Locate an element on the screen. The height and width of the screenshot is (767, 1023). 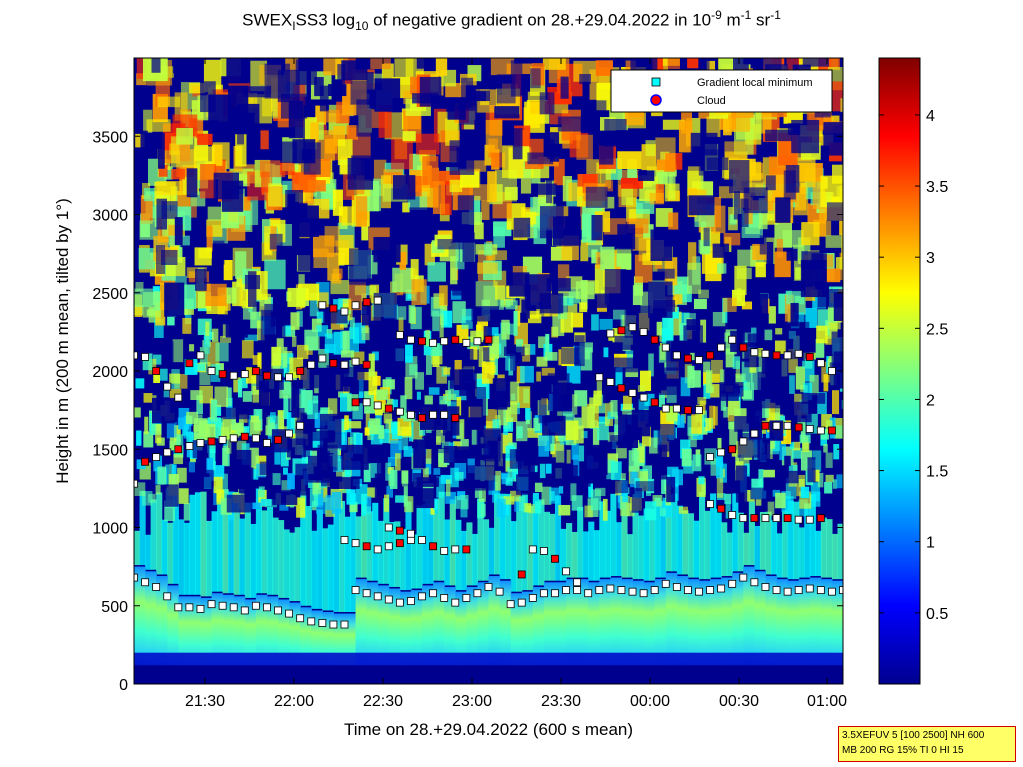
x-tick-label: 23:30 is located at coordinates (561, 701).